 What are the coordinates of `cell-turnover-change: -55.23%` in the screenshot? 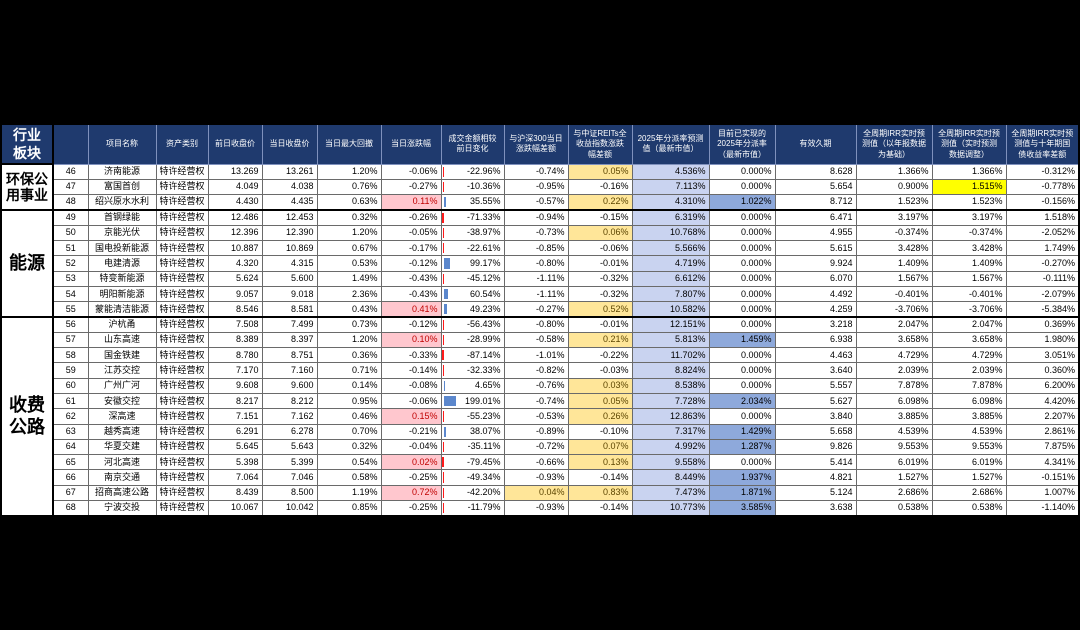 It's located at (472, 416).